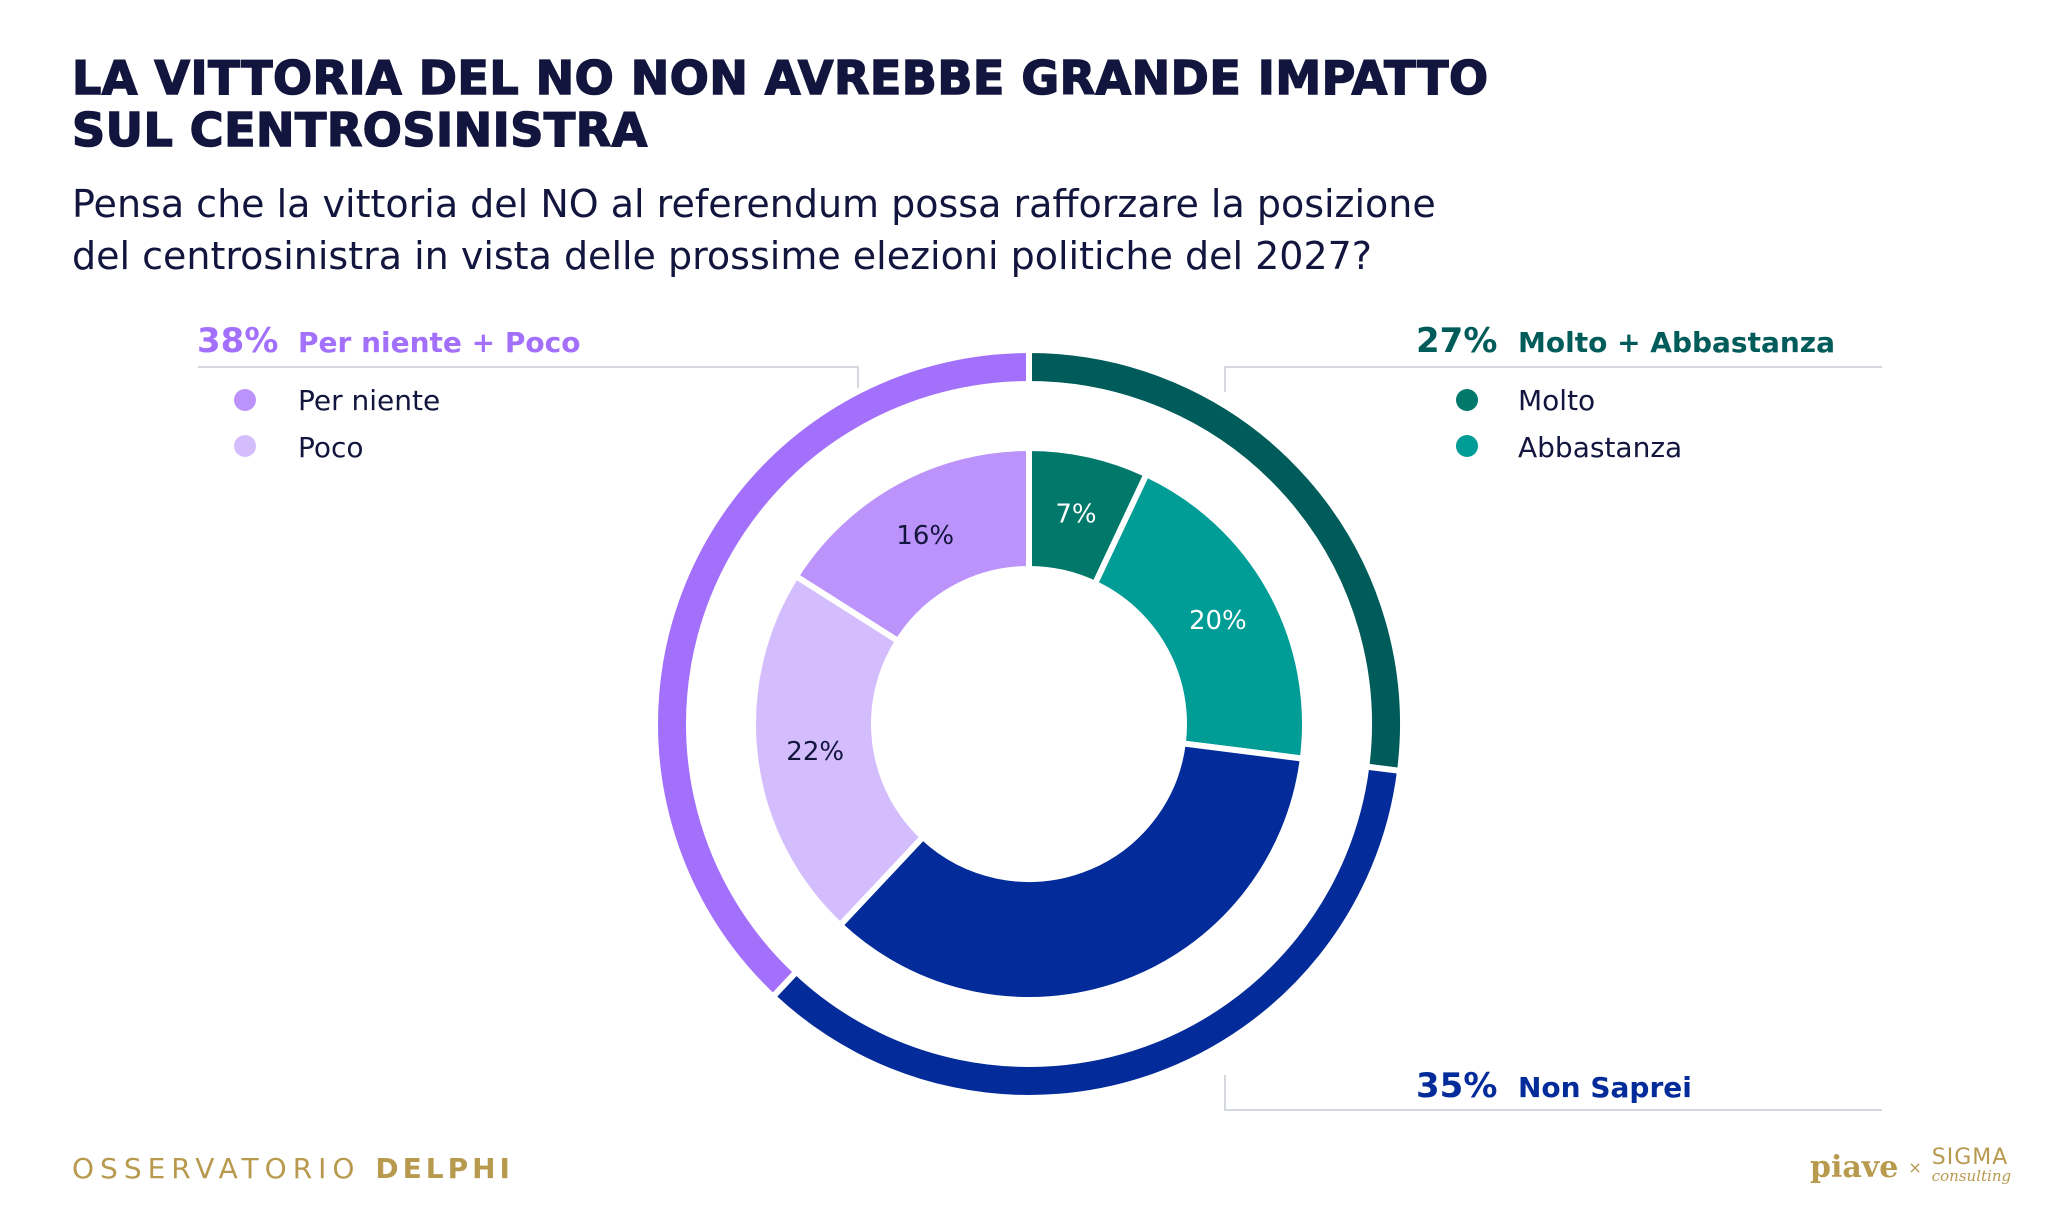 This screenshot has height=1221, width=2048. I want to click on data-label-molto: 7%, so click(1075, 515).